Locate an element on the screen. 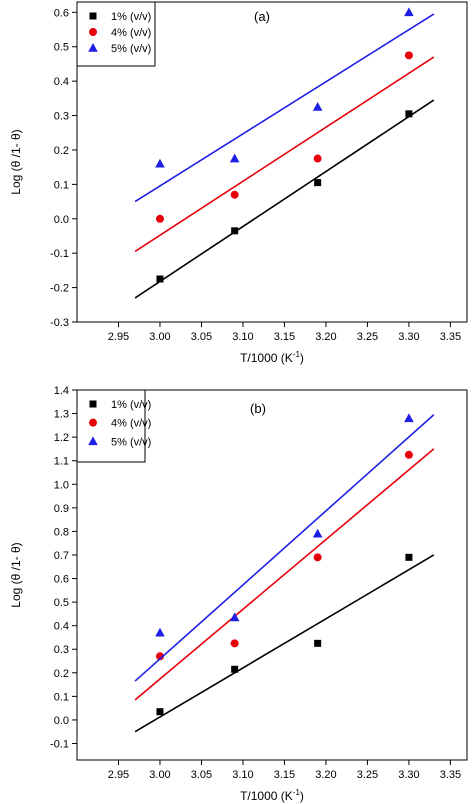  panel-title: (b) is located at coordinates (258, 408).